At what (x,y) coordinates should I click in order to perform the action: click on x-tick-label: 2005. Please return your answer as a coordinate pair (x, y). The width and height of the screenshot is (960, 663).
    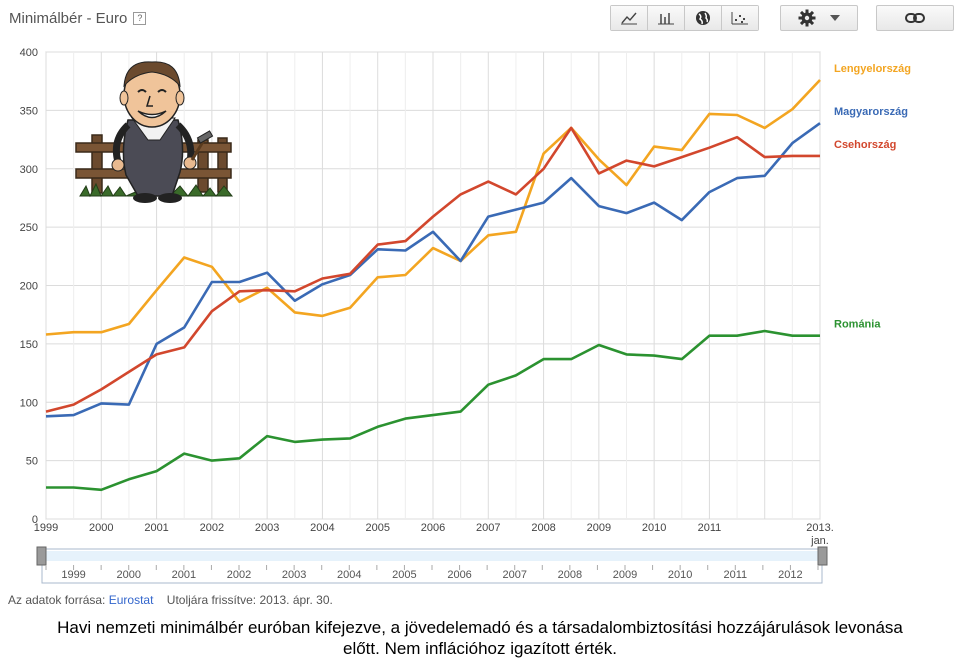
    Looking at the image, I should click on (377, 528).